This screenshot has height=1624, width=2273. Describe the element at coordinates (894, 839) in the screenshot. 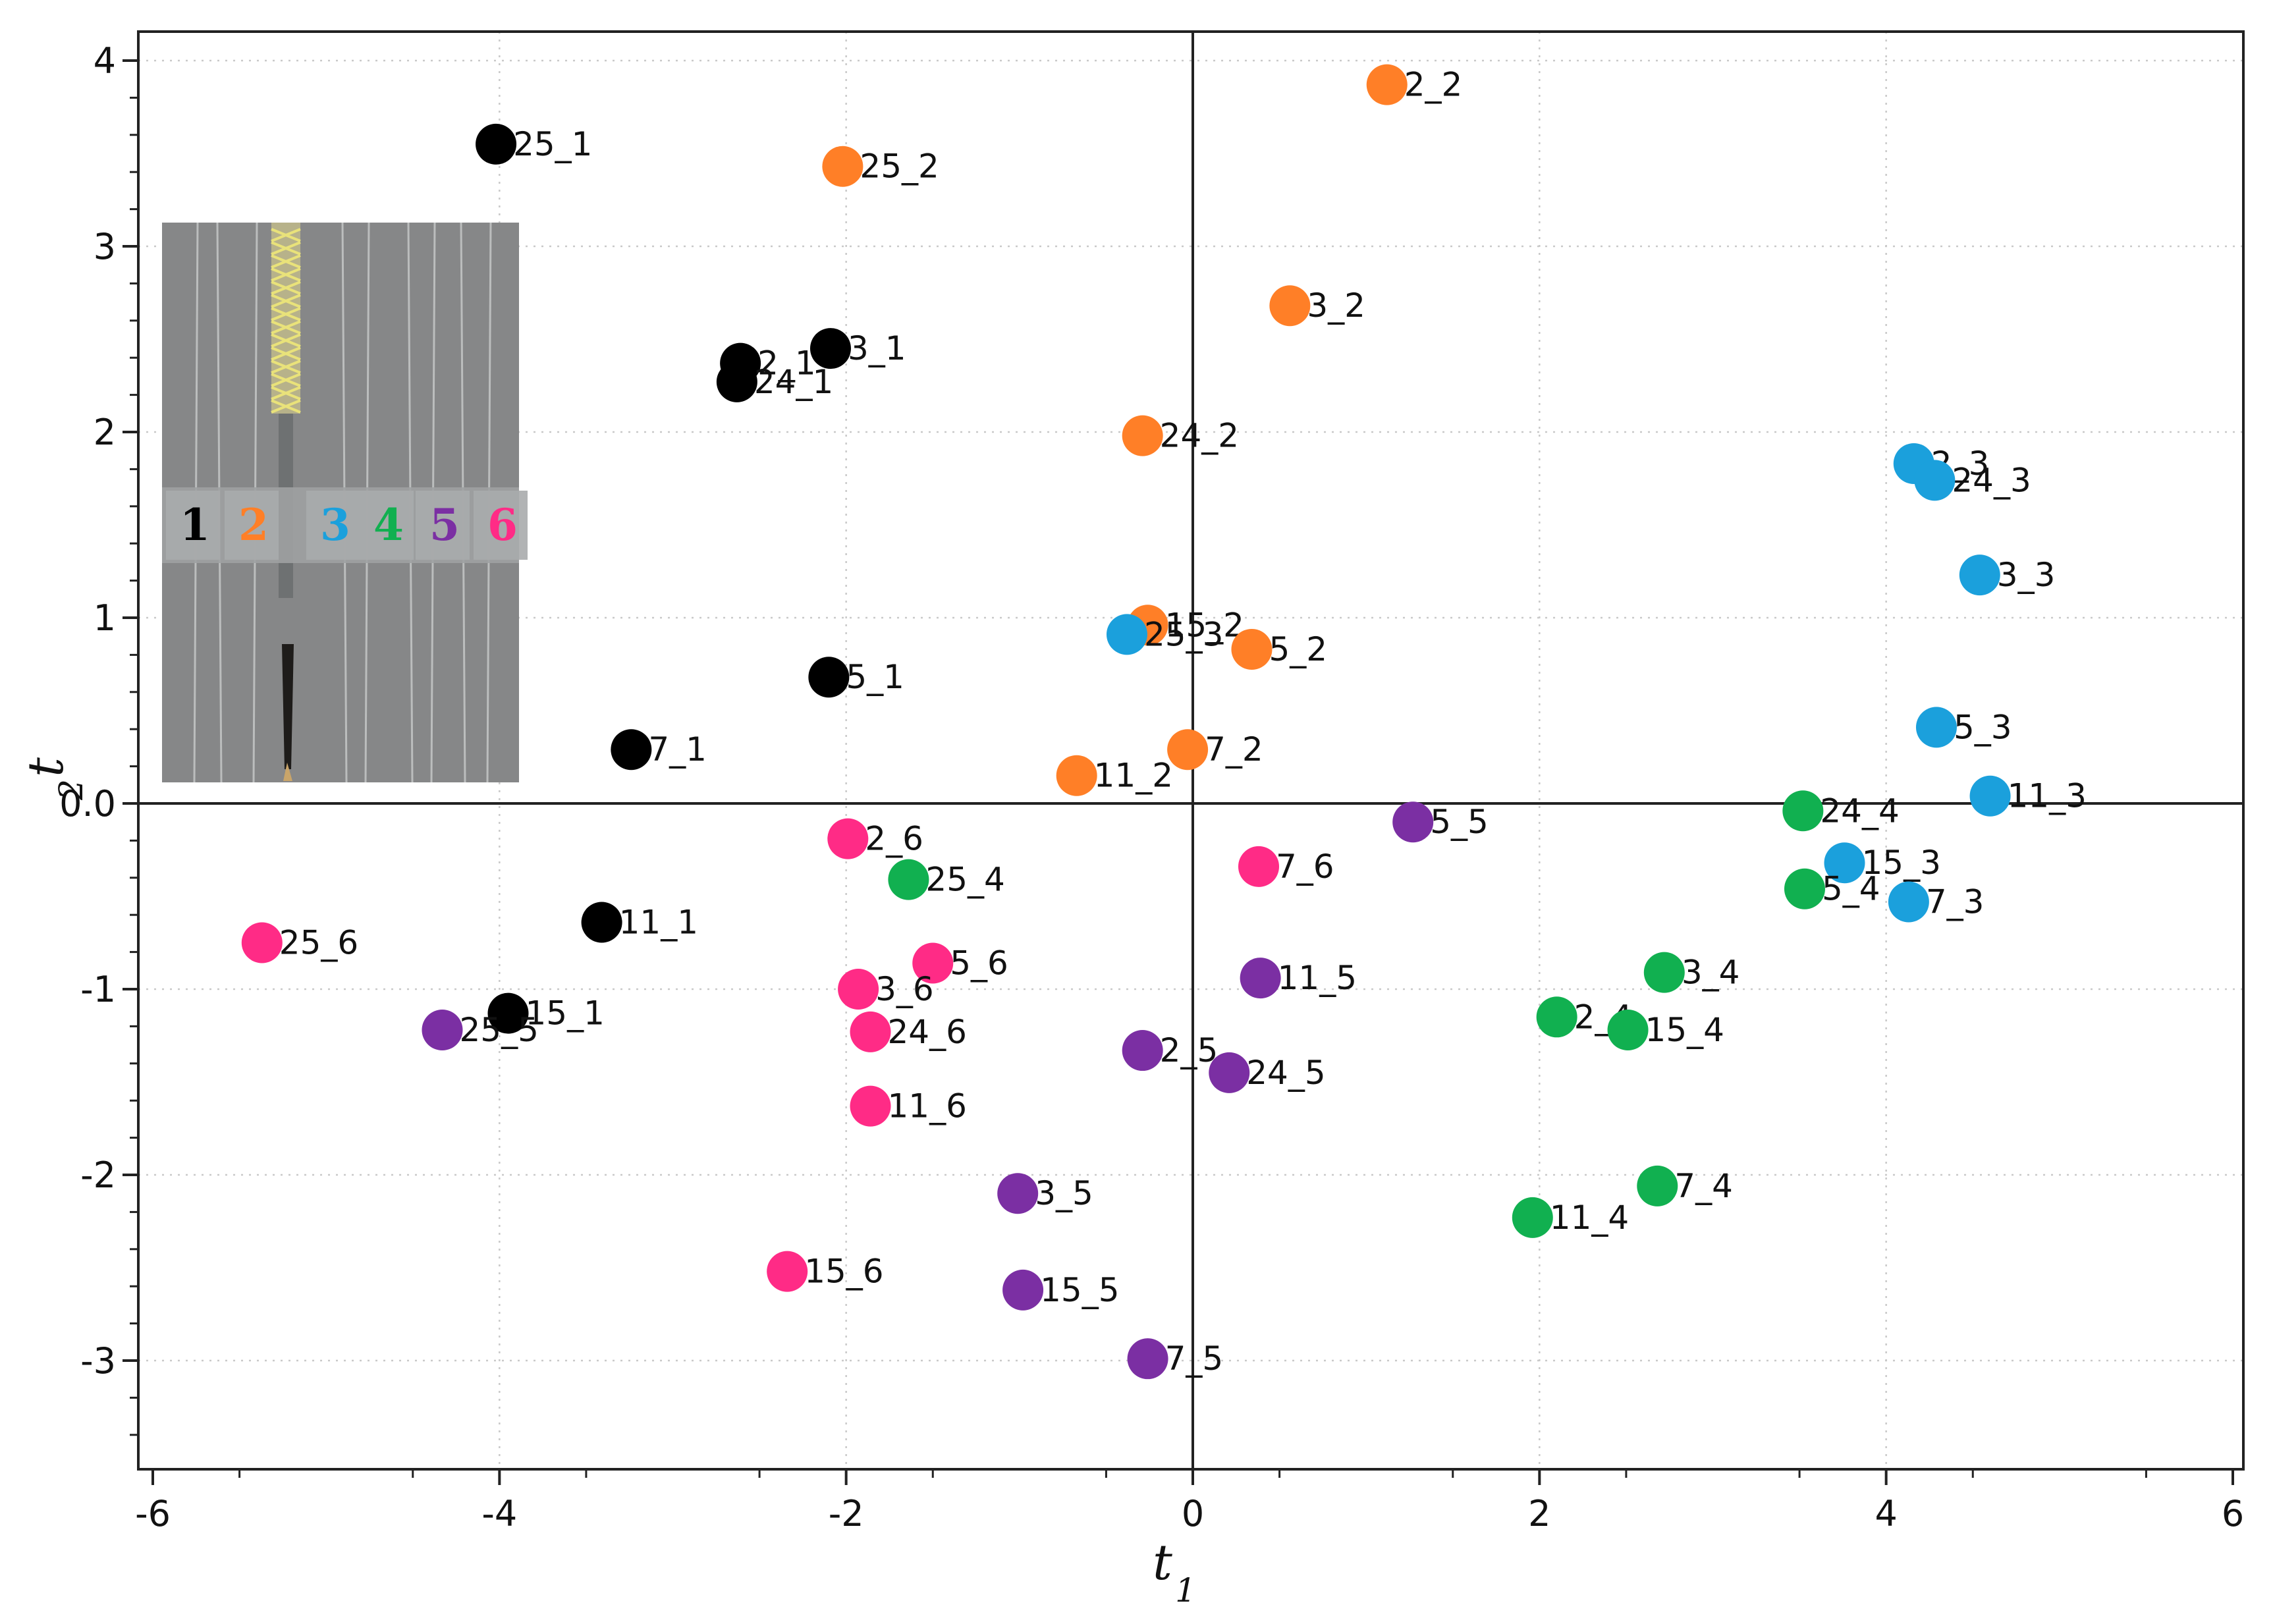

I see `data-point-label: 2_6` at that location.